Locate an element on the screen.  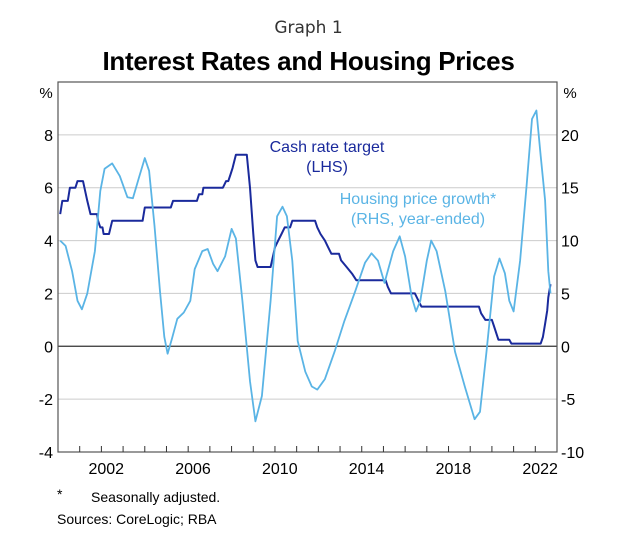
left-tick-label: 6 is located at coordinates (48, 189).